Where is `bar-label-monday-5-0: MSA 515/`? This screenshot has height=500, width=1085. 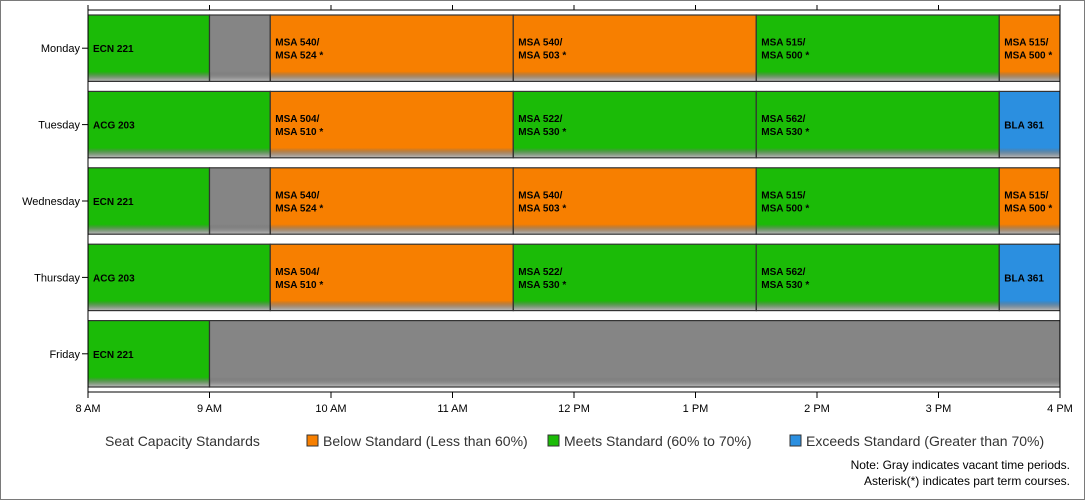
bar-label-monday-5-0: MSA 515/ is located at coordinates (1026, 43).